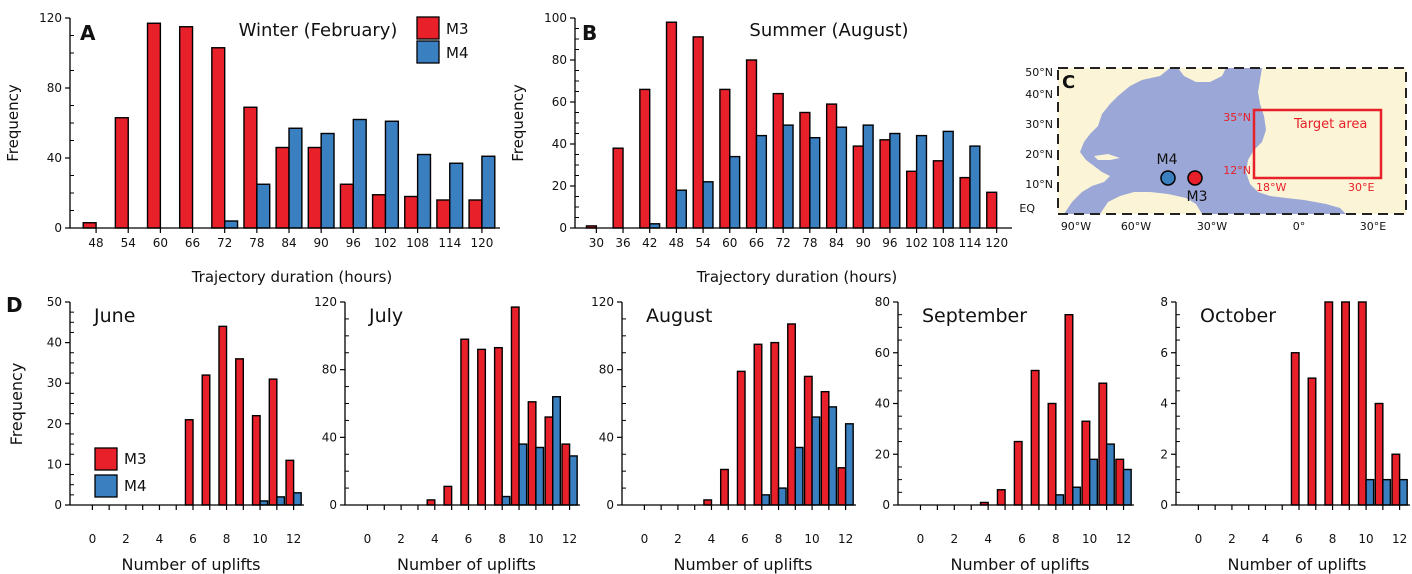 The image size is (1412, 574). Describe the element at coordinates (1056, 539) in the screenshot. I see `x-tick-label-d-september-8: 8` at that location.